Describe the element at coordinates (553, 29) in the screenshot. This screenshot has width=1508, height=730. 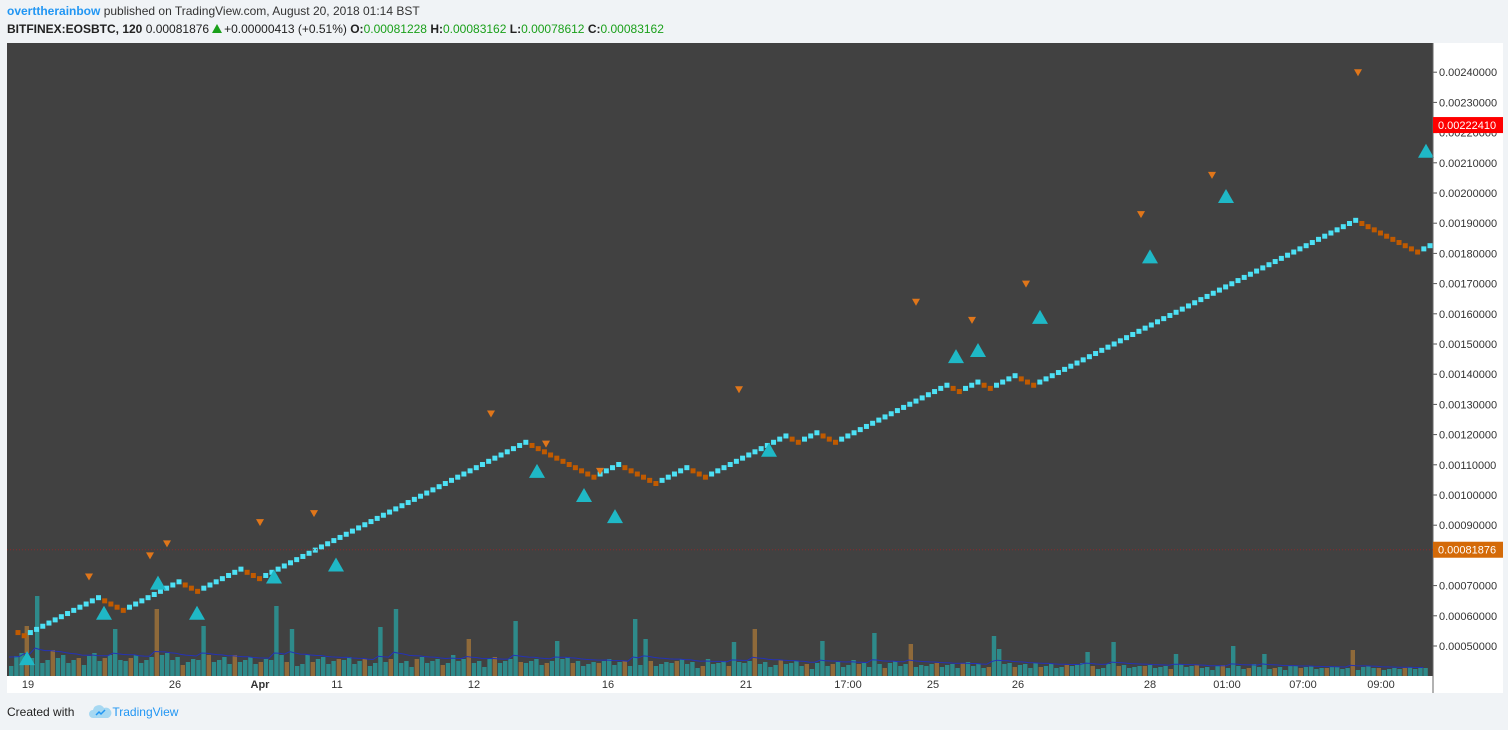
I see `low-value: 0.00078612` at that location.